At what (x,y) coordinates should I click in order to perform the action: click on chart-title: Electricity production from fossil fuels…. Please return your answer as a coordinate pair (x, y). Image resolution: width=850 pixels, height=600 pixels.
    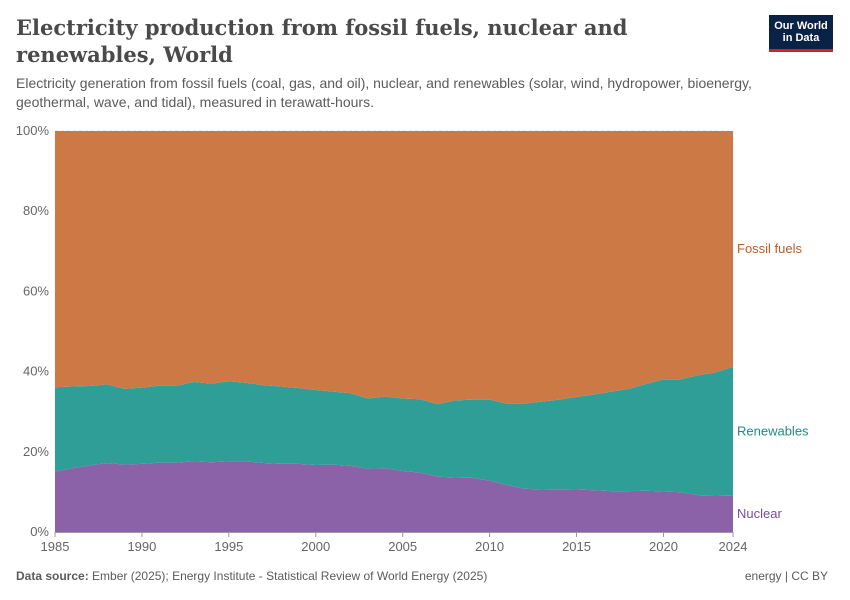
    Looking at the image, I should click on (322, 41).